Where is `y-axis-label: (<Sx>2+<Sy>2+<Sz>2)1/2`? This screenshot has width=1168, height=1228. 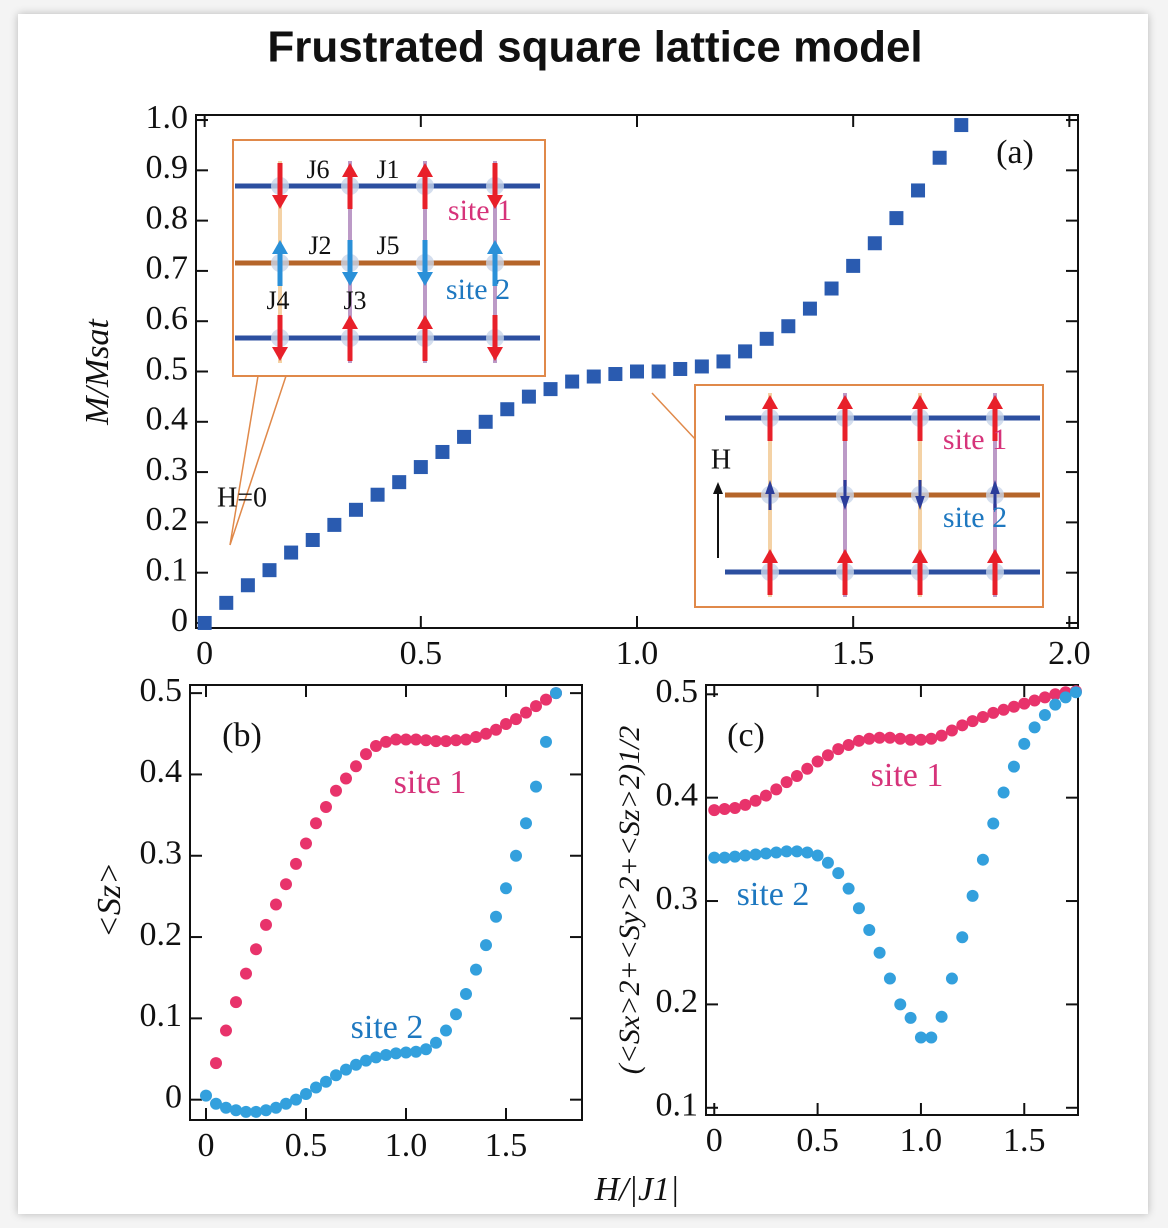
y-axis-label: (<Sx>2+<Sy>2+<Sz>2)1/2 is located at coordinates (629, 900).